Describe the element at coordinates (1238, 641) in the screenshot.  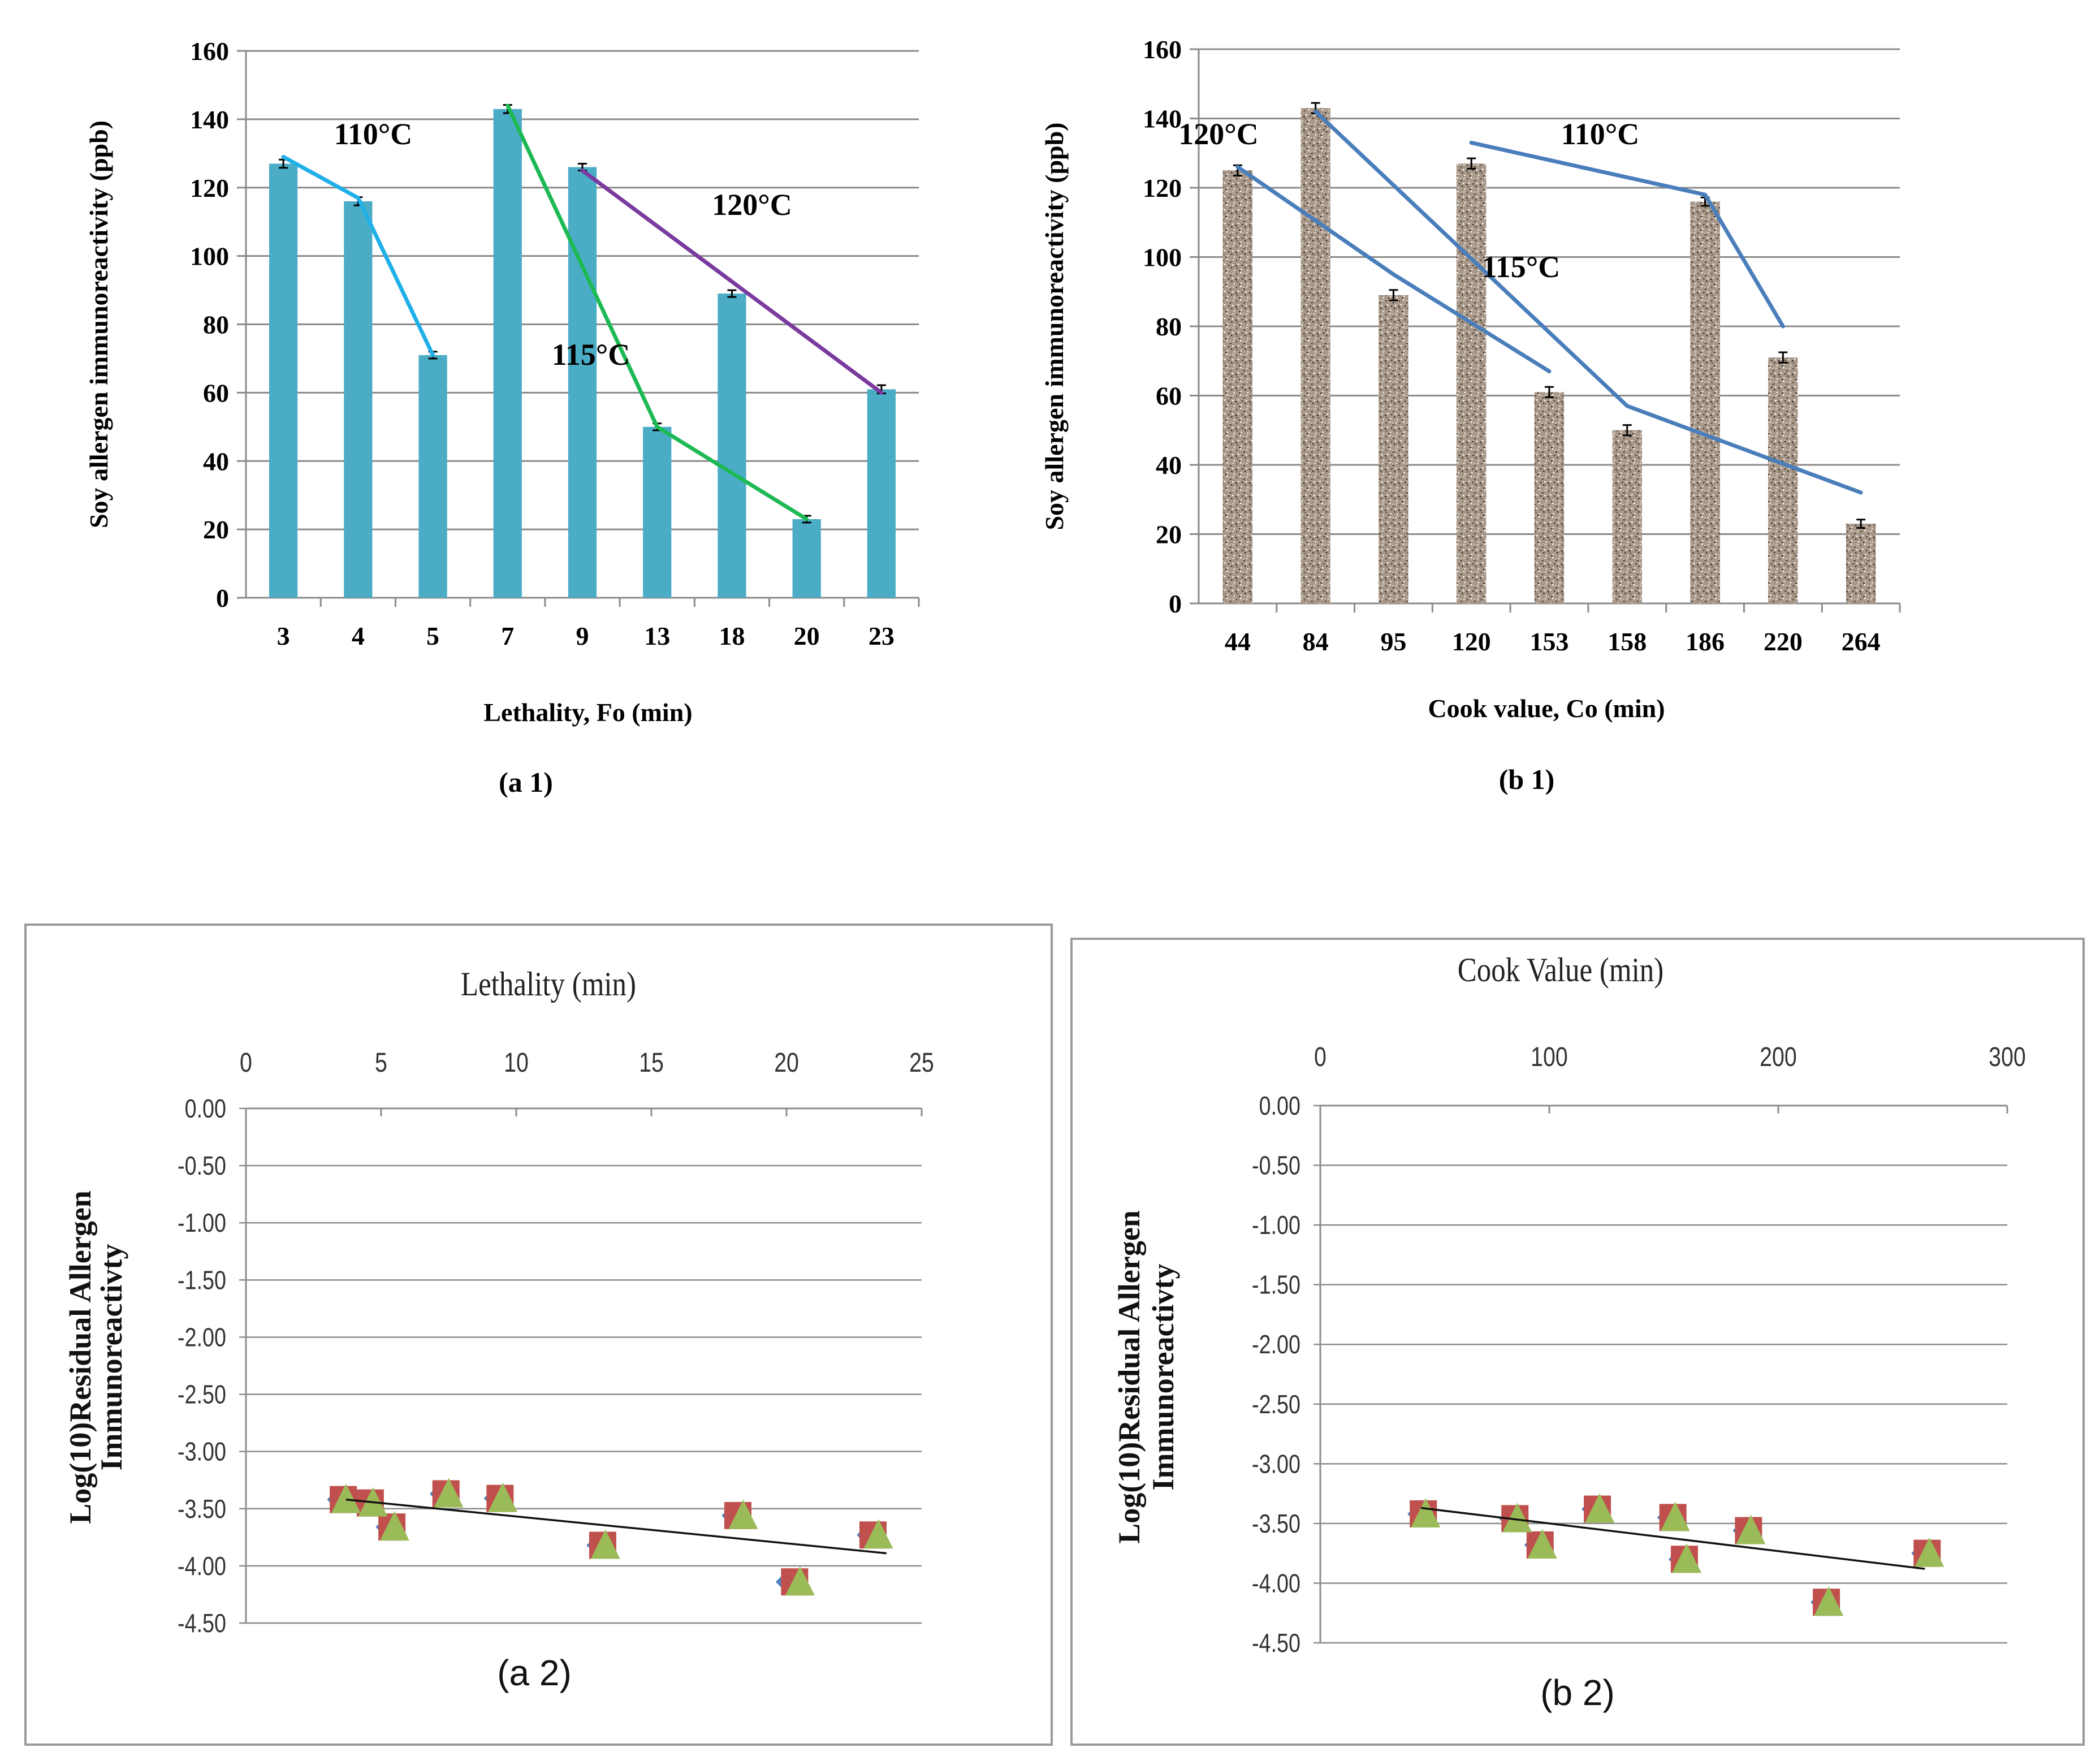
I see `x-tick-label: 44` at that location.